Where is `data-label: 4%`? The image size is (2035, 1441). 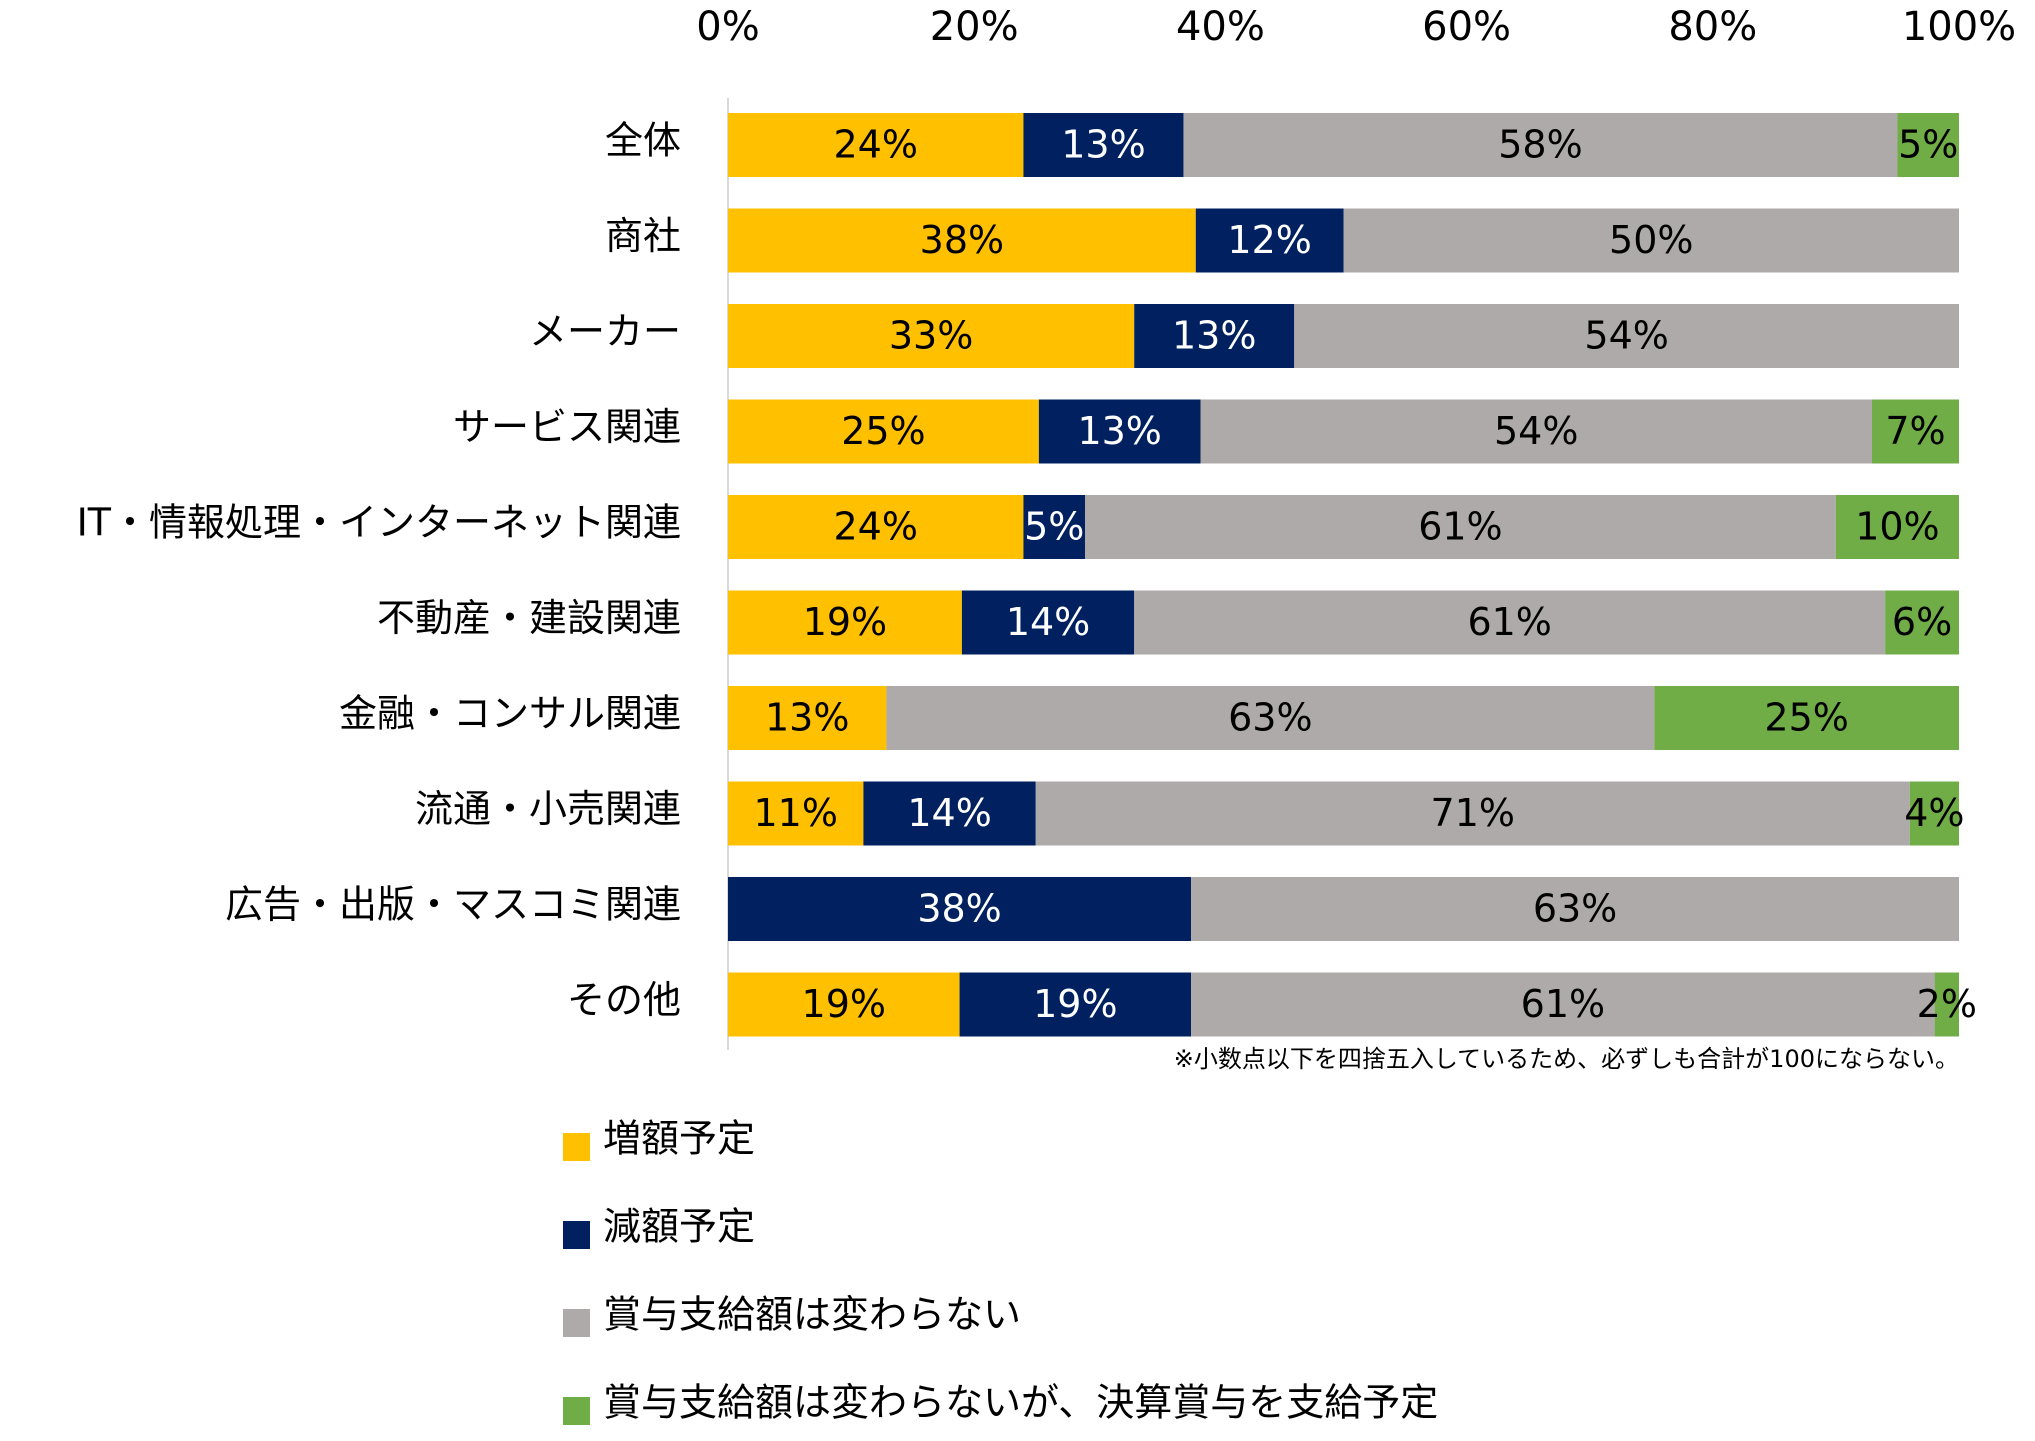
data-label: 4% is located at coordinates (1934, 813).